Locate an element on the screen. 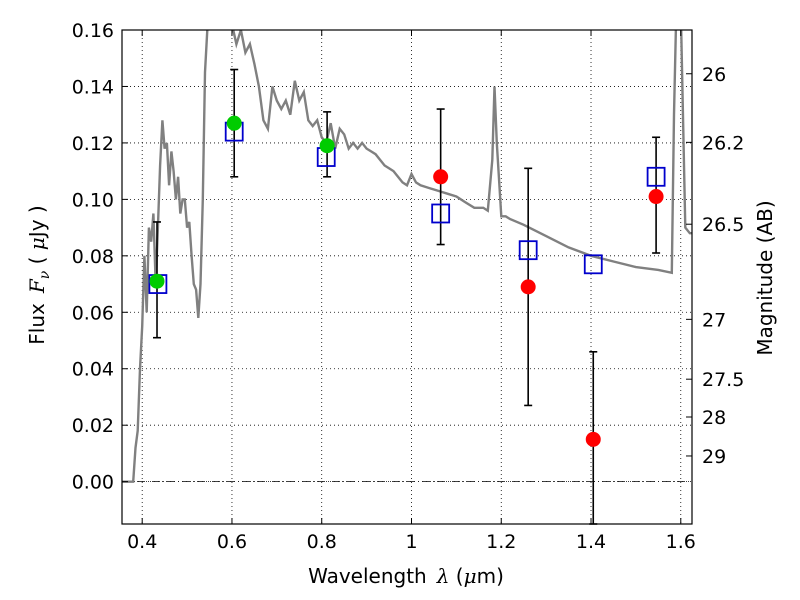 The image size is (800, 600). x-axis-title-text: Wavelength is located at coordinates (367, 576).